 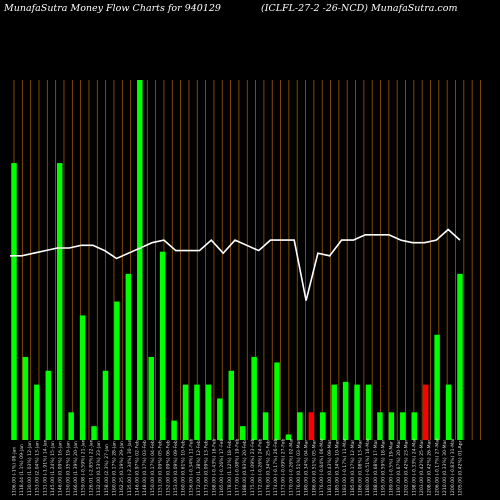 What do you see at coordinates (299, 468) in the screenshot?
I see `x-tick-label: 1176.00 (0.51%) 03-Mar` at bounding box center [299, 468].